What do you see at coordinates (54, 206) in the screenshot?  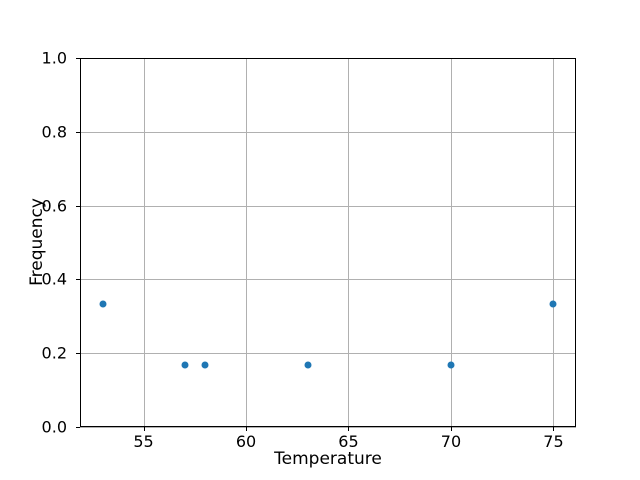 I see `y-tick-label: 0.6` at bounding box center [54, 206].